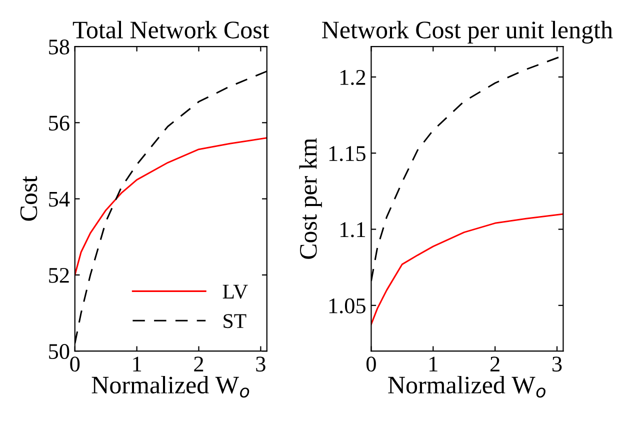 The height and width of the screenshot is (423, 640). Describe the element at coordinates (467, 32) in the screenshot. I see `chart-title: Network Cost per unit length` at that location.